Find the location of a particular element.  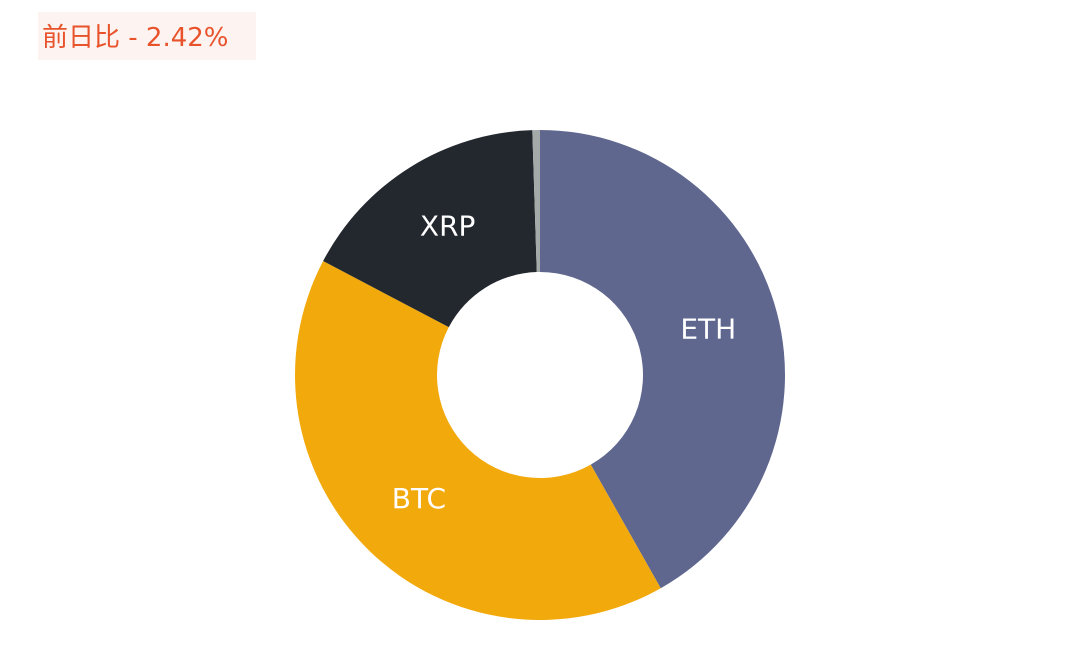

title-background is located at coordinates (147, 36).